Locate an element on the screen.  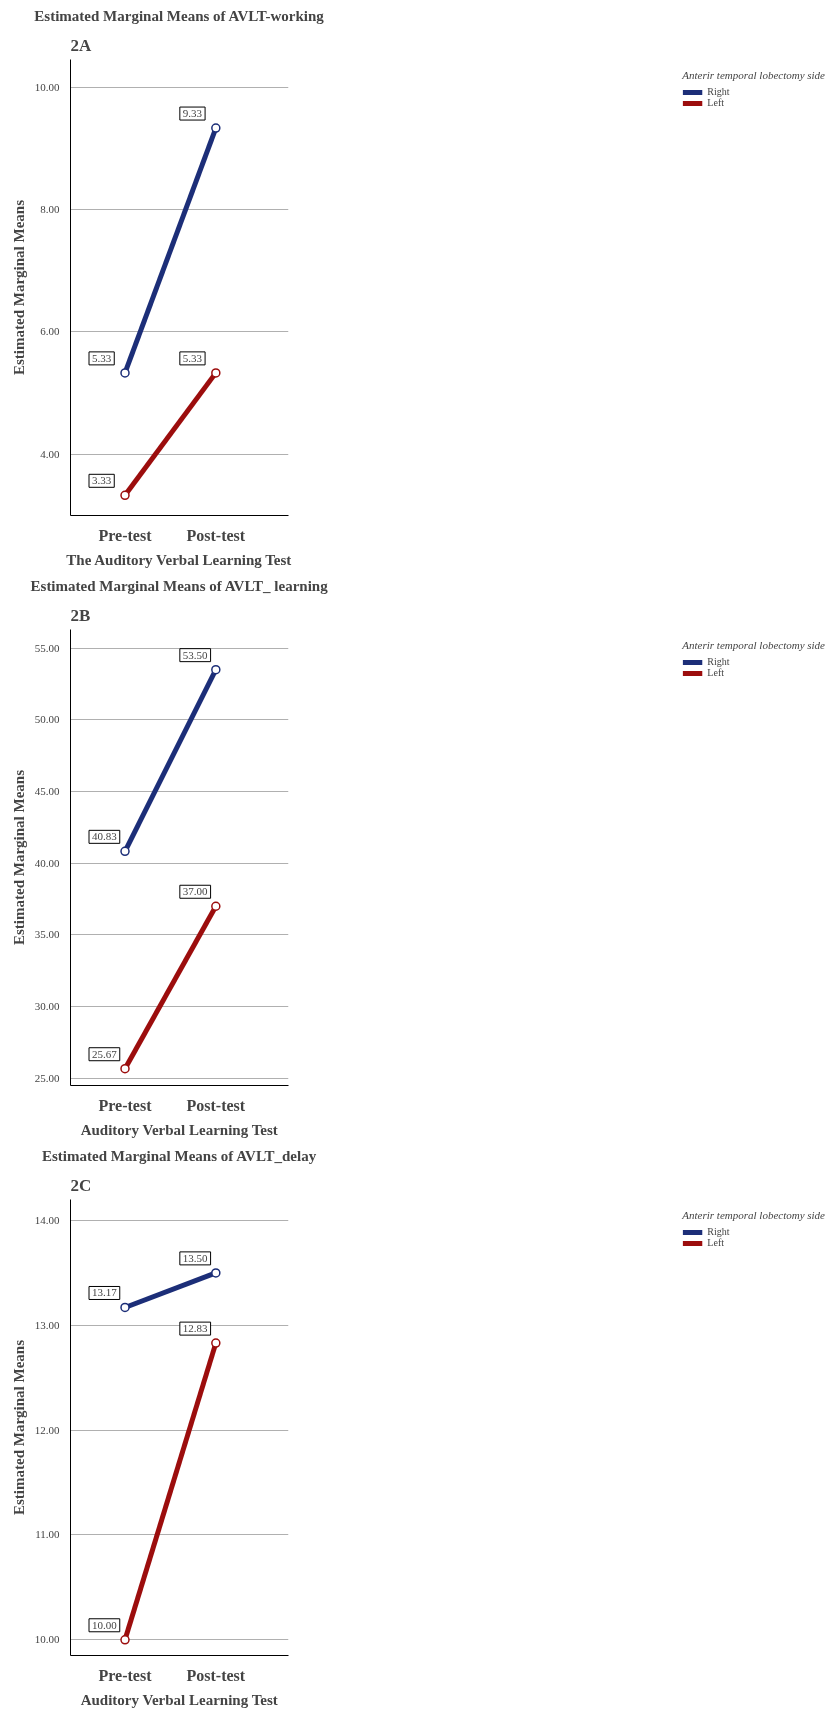
y-tick-label: 12.00 is located at coordinates (47, 1429).